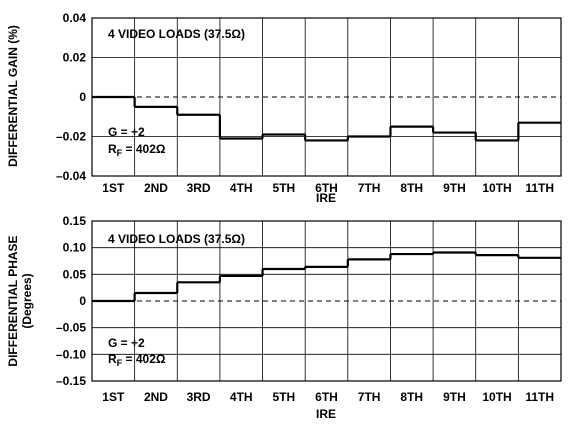 This screenshot has width=569, height=424. What do you see at coordinates (71, 137) in the screenshot?
I see `y-tick-label: –0.02` at bounding box center [71, 137].